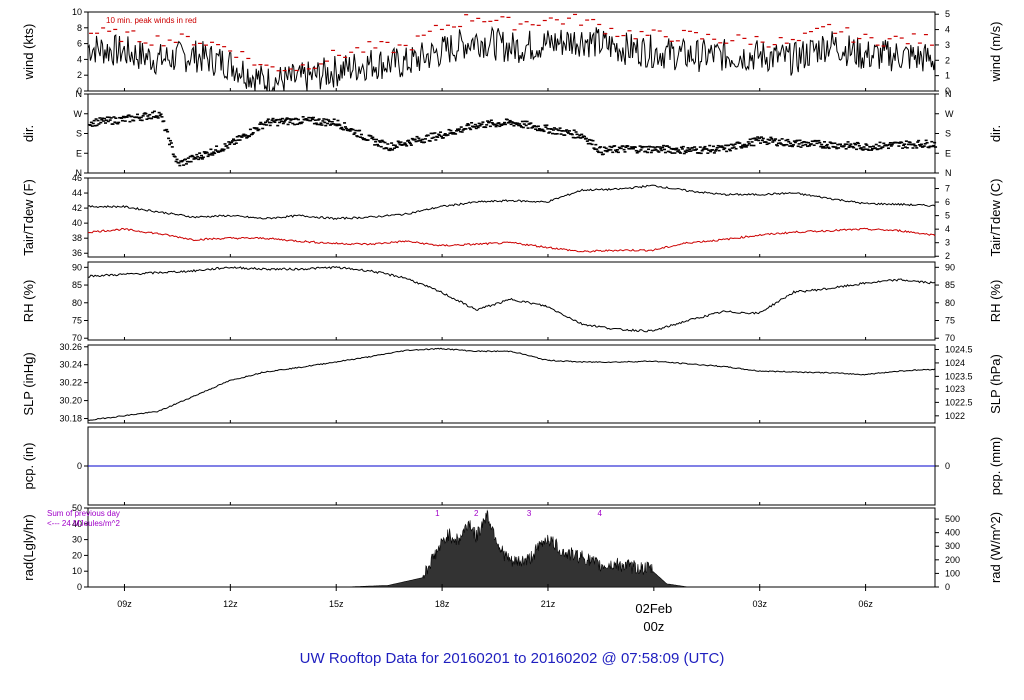 The height and width of the screenshot is (700, 1024). What do you see at coordinates (77, 555) in the screenshot?
I see `rad-left-tick-label: 20` at bounding box center [77, 555].